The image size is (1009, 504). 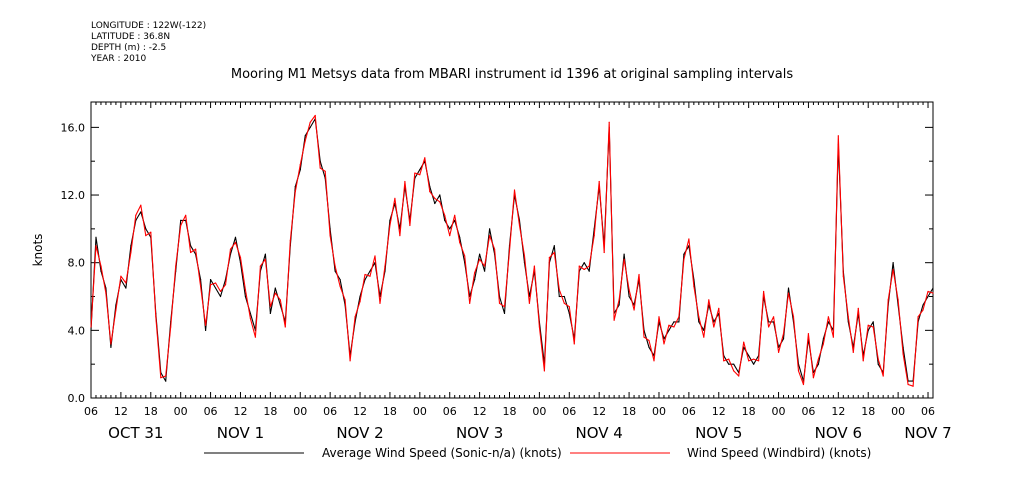 I want to click on x-date-label: NOV 5, so click(x=718, y=433).